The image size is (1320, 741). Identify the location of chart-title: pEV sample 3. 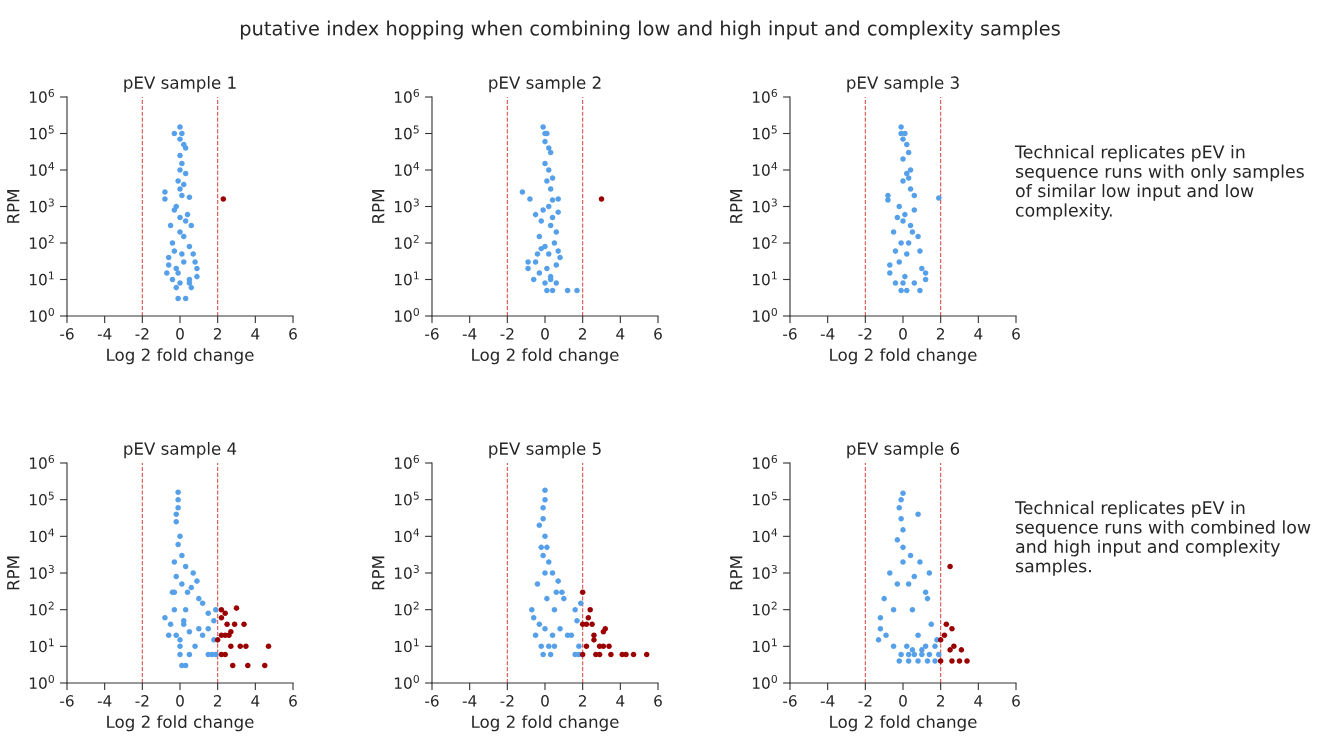
(903, 84).